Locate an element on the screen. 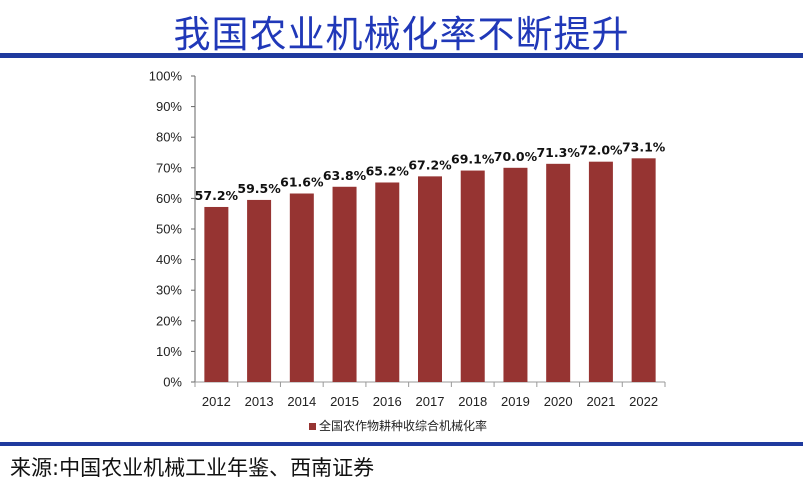 This screenshot has width=803, height=487. bar-2018 is located at coordinates (472, 276).